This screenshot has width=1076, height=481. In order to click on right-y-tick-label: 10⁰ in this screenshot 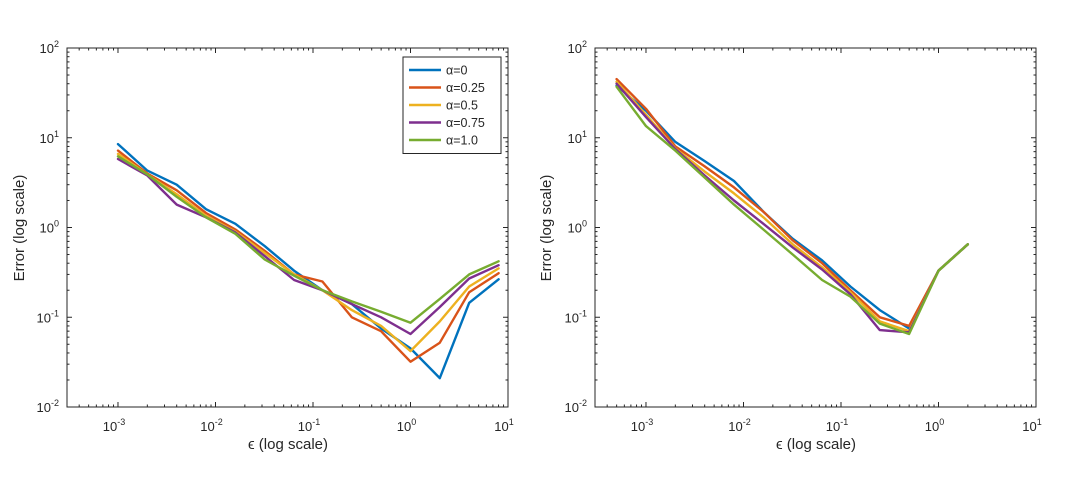, I will do `click(577, 227)`.